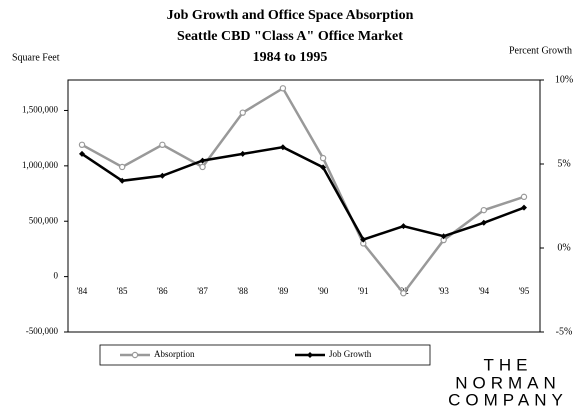  What do you see at coordinates (563, 163) in the screenshot?
I see `y2-tick-label: 5%` at bounding box center [563, 163].